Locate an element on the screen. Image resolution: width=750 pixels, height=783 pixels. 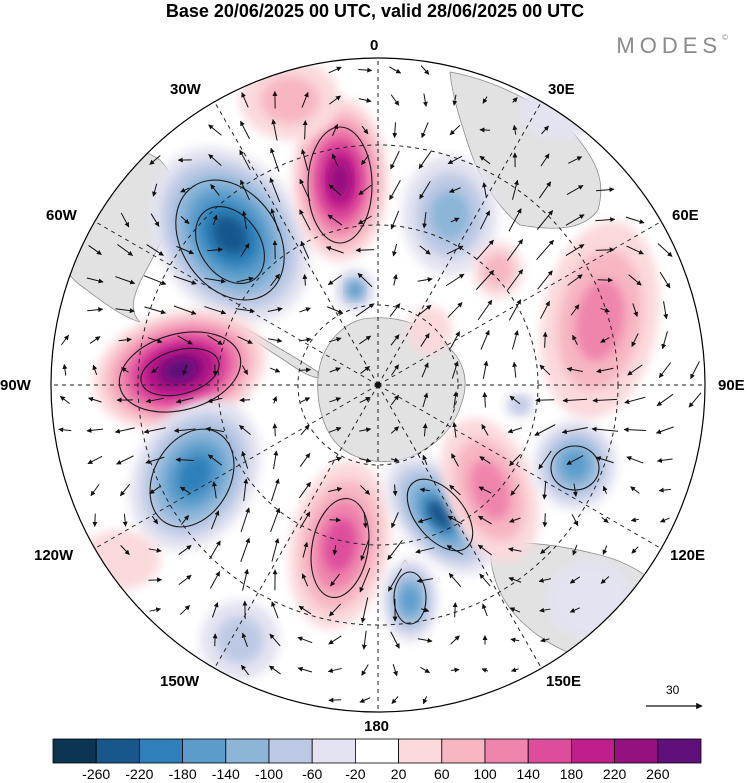
colorbar-tick-label: -180 is located at coordinates (182, 774).